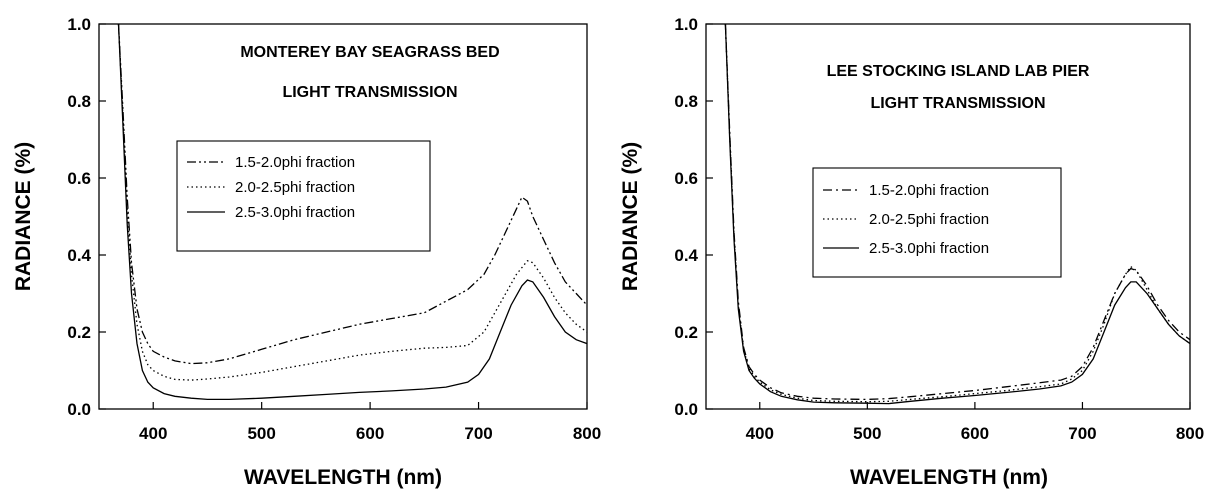 This screenshot has width=1211, height=495. Describe the element at coordinates (369, 52) in the screenshot. I see `chart-title-line-1: MONTEREY BAY SEAGRASS BED` at that location.